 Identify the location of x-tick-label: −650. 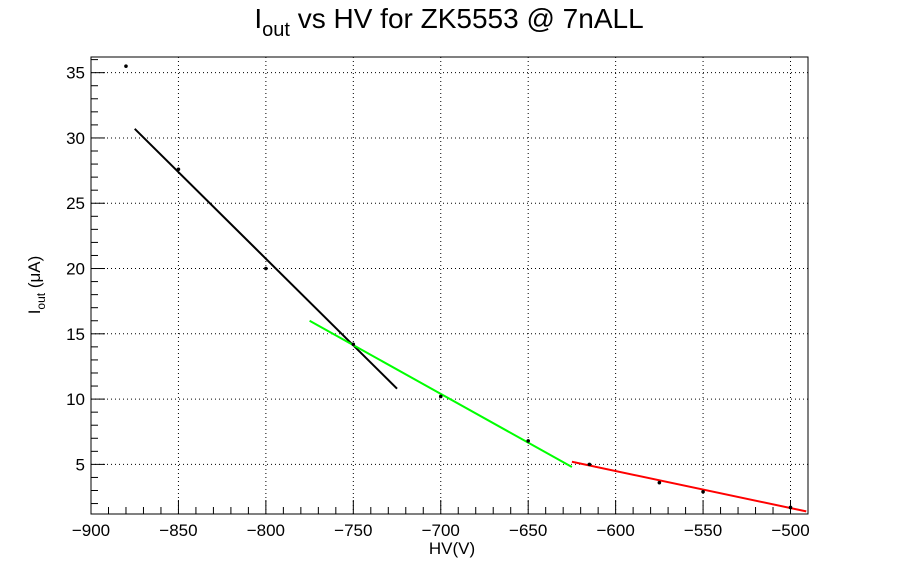
(528, 530).